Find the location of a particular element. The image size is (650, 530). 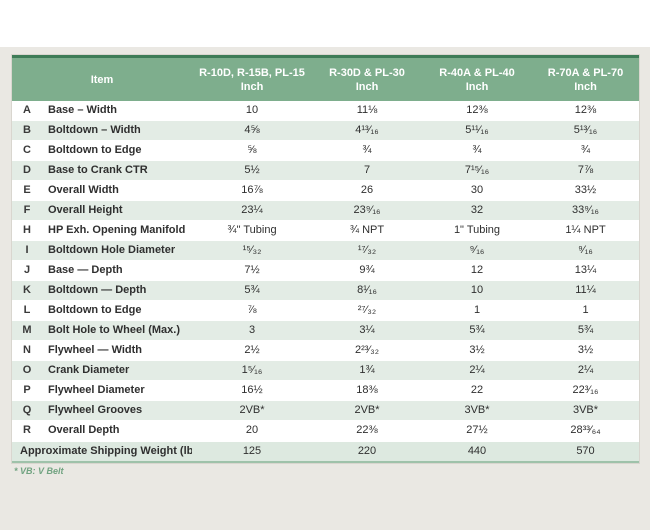

cell-value: 16⅞ is located at coordinates (252, 191).